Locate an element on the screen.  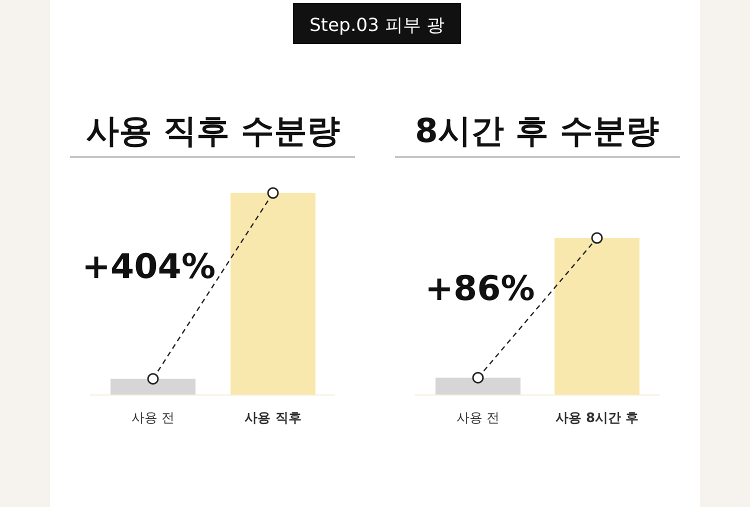
x-tick-label: 사용 8시간 후 is located at coordinates (597, 418).